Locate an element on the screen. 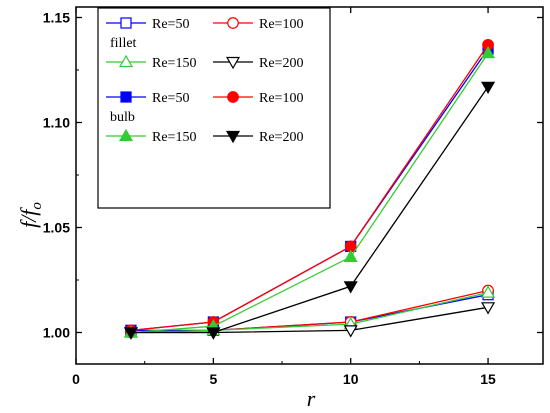 The height and width of the screenshot is (413, 550). y-tick-label: 1.10 is located at coordinates (56, 123).